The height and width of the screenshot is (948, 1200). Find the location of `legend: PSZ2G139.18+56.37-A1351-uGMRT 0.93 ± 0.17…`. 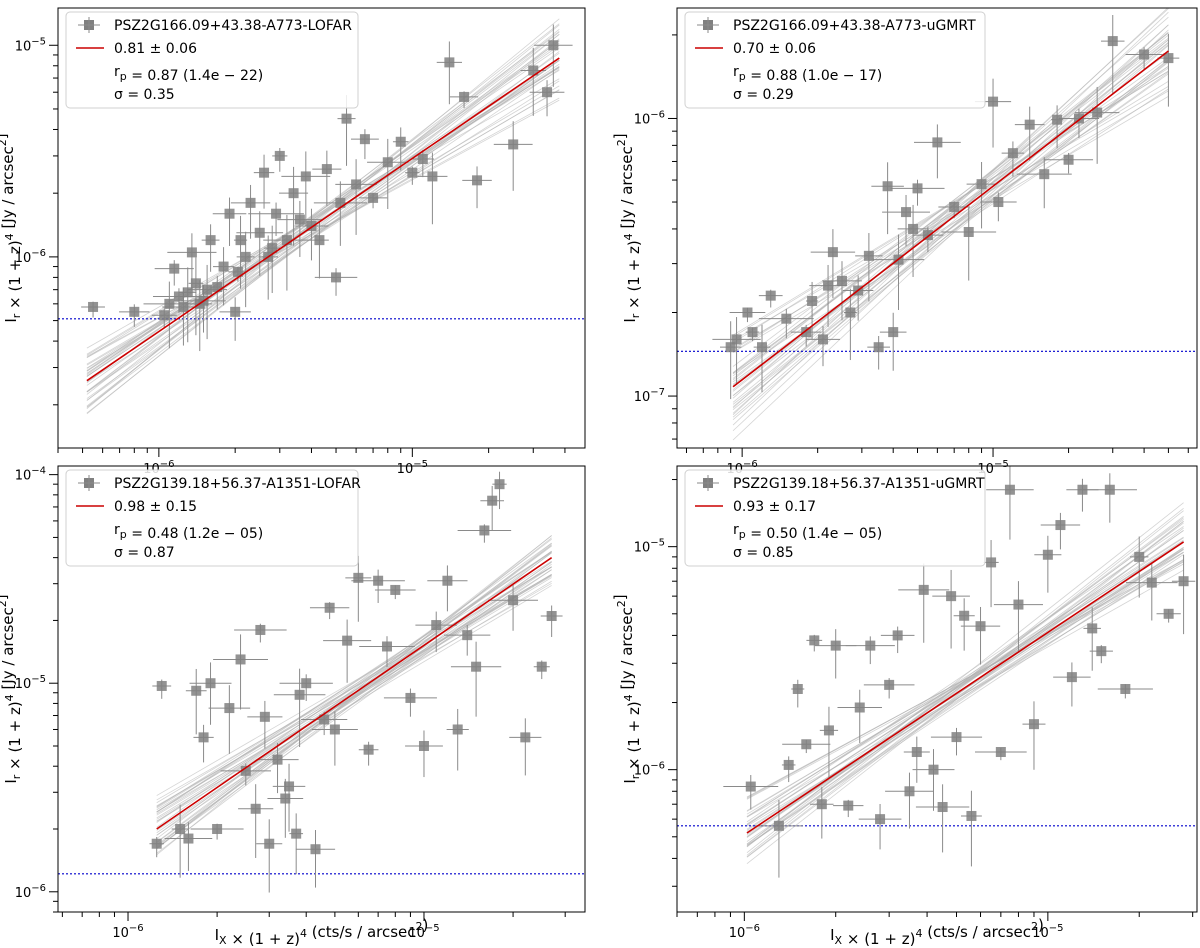

legend: PSZ2G139.18+56.37-A1351-uGMRT 0.93 ± 0.17… is located at coordinates (835, 518).